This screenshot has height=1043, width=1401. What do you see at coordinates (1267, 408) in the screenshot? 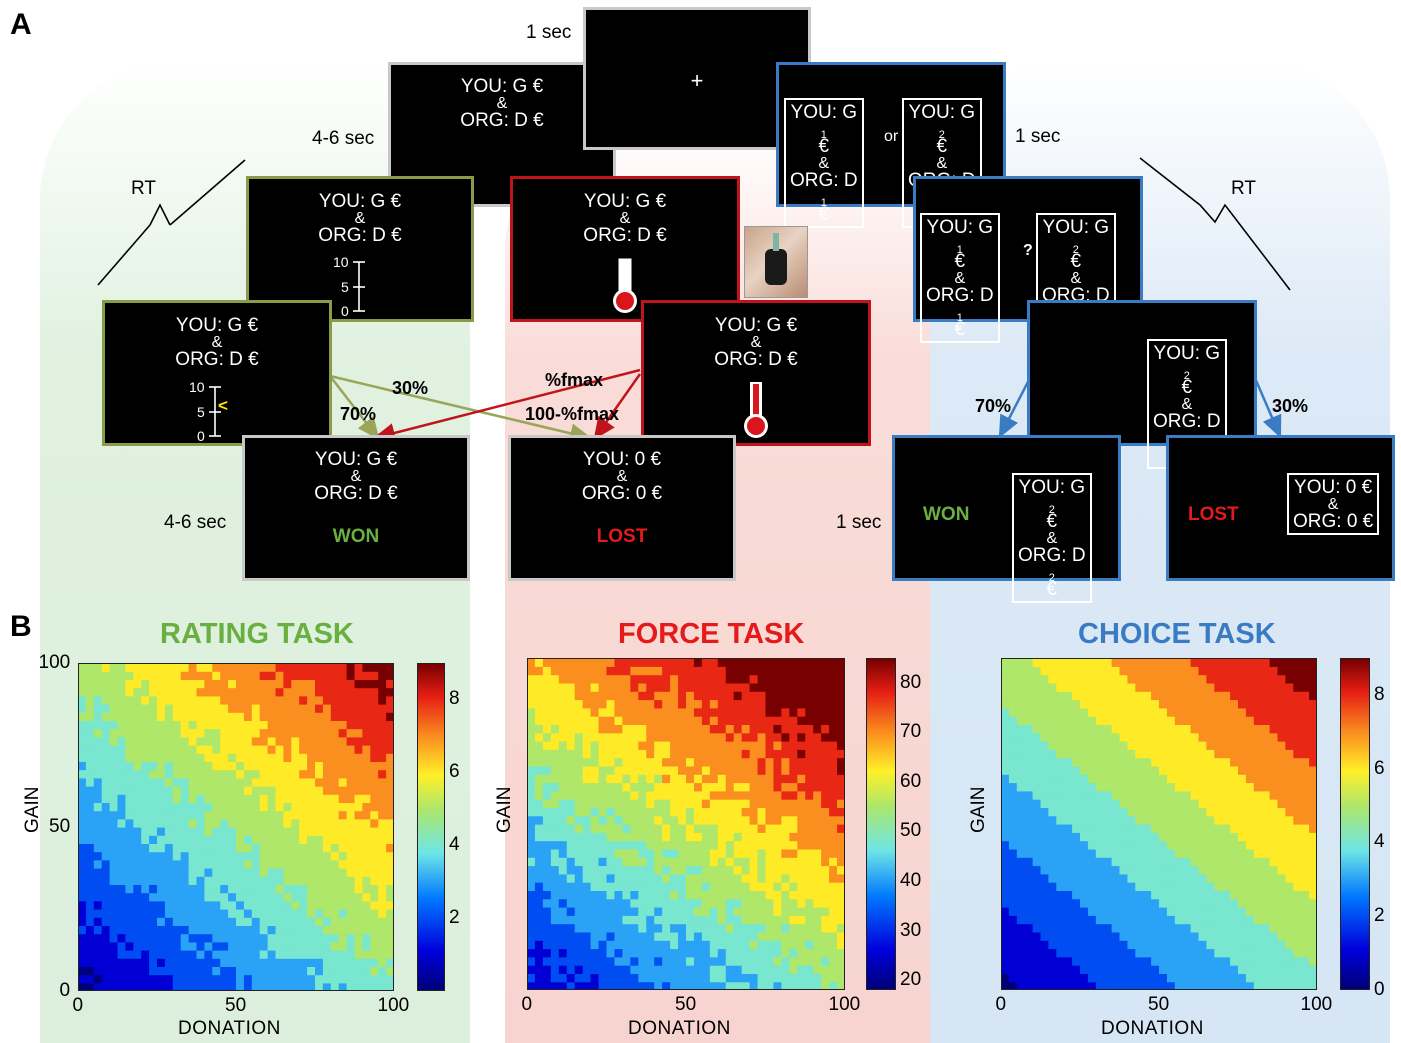
I see `arrow-choice-lost` at bounding box center [1267, 408].